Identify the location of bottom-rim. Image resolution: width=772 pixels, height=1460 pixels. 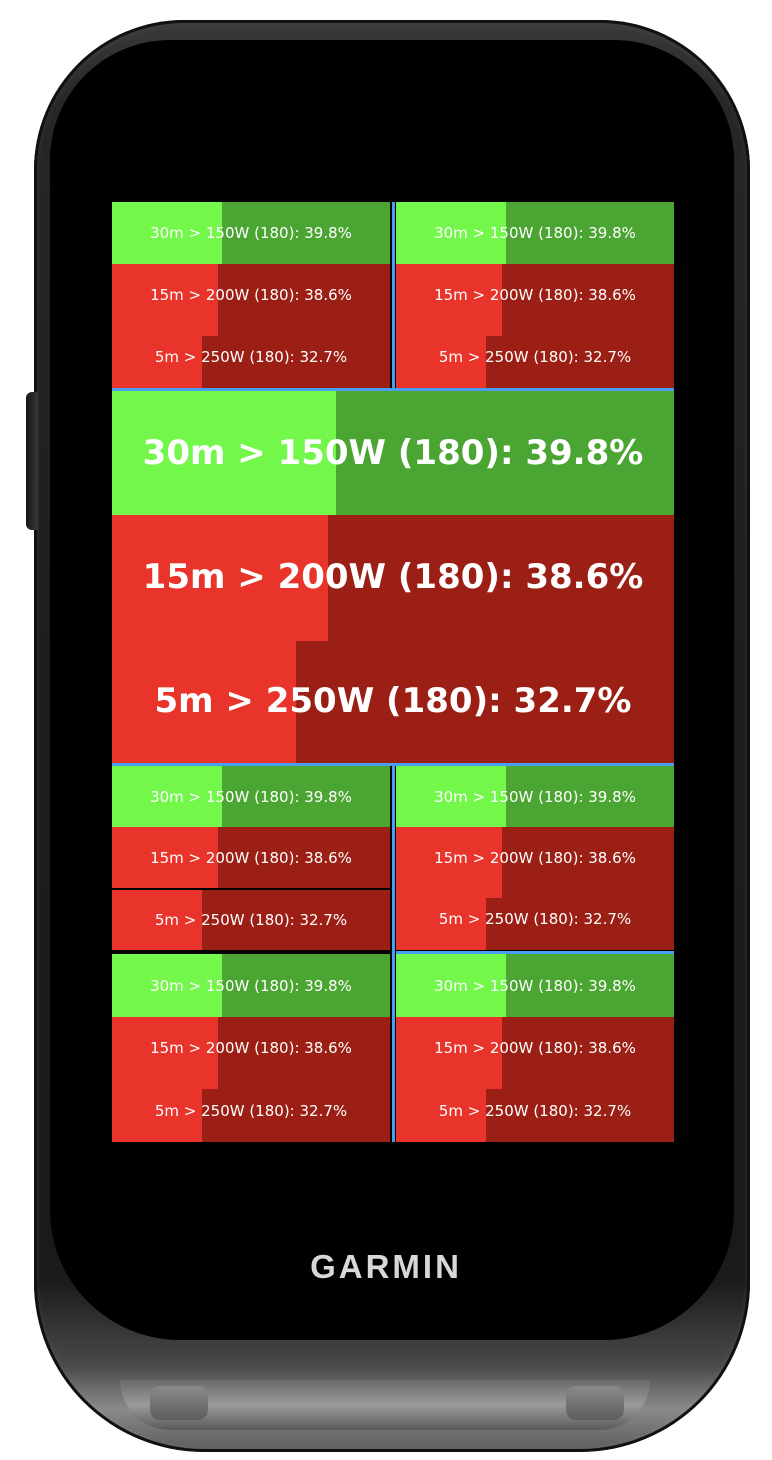
(385, 1405).